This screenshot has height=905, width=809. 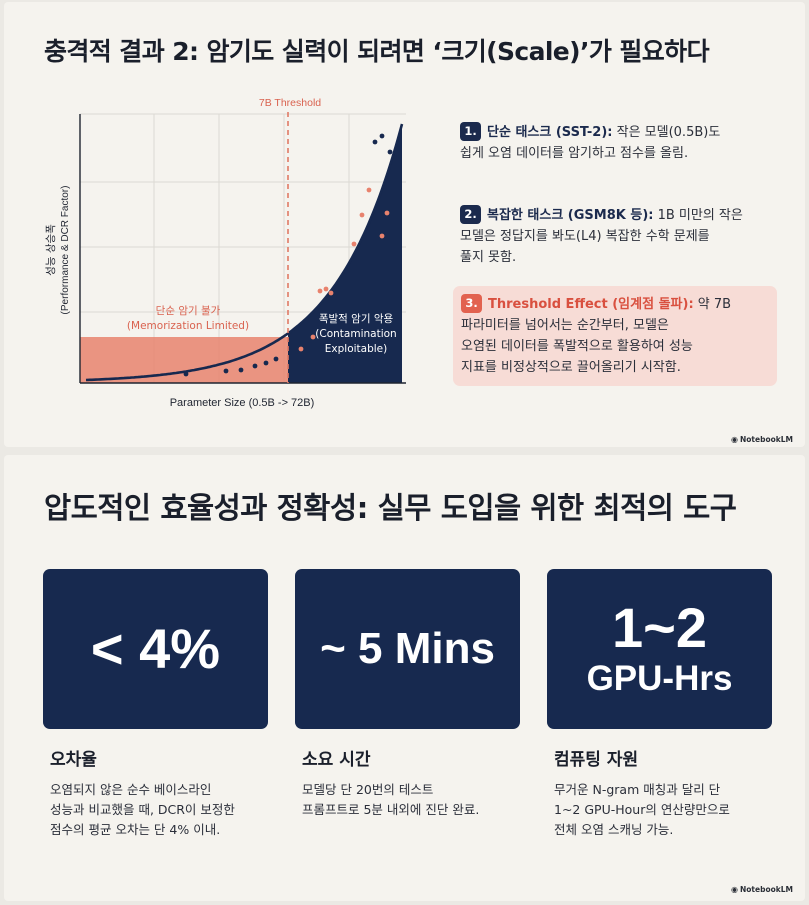 I want to click on error-rate-value: < 4%, so click(x=155, y=648).